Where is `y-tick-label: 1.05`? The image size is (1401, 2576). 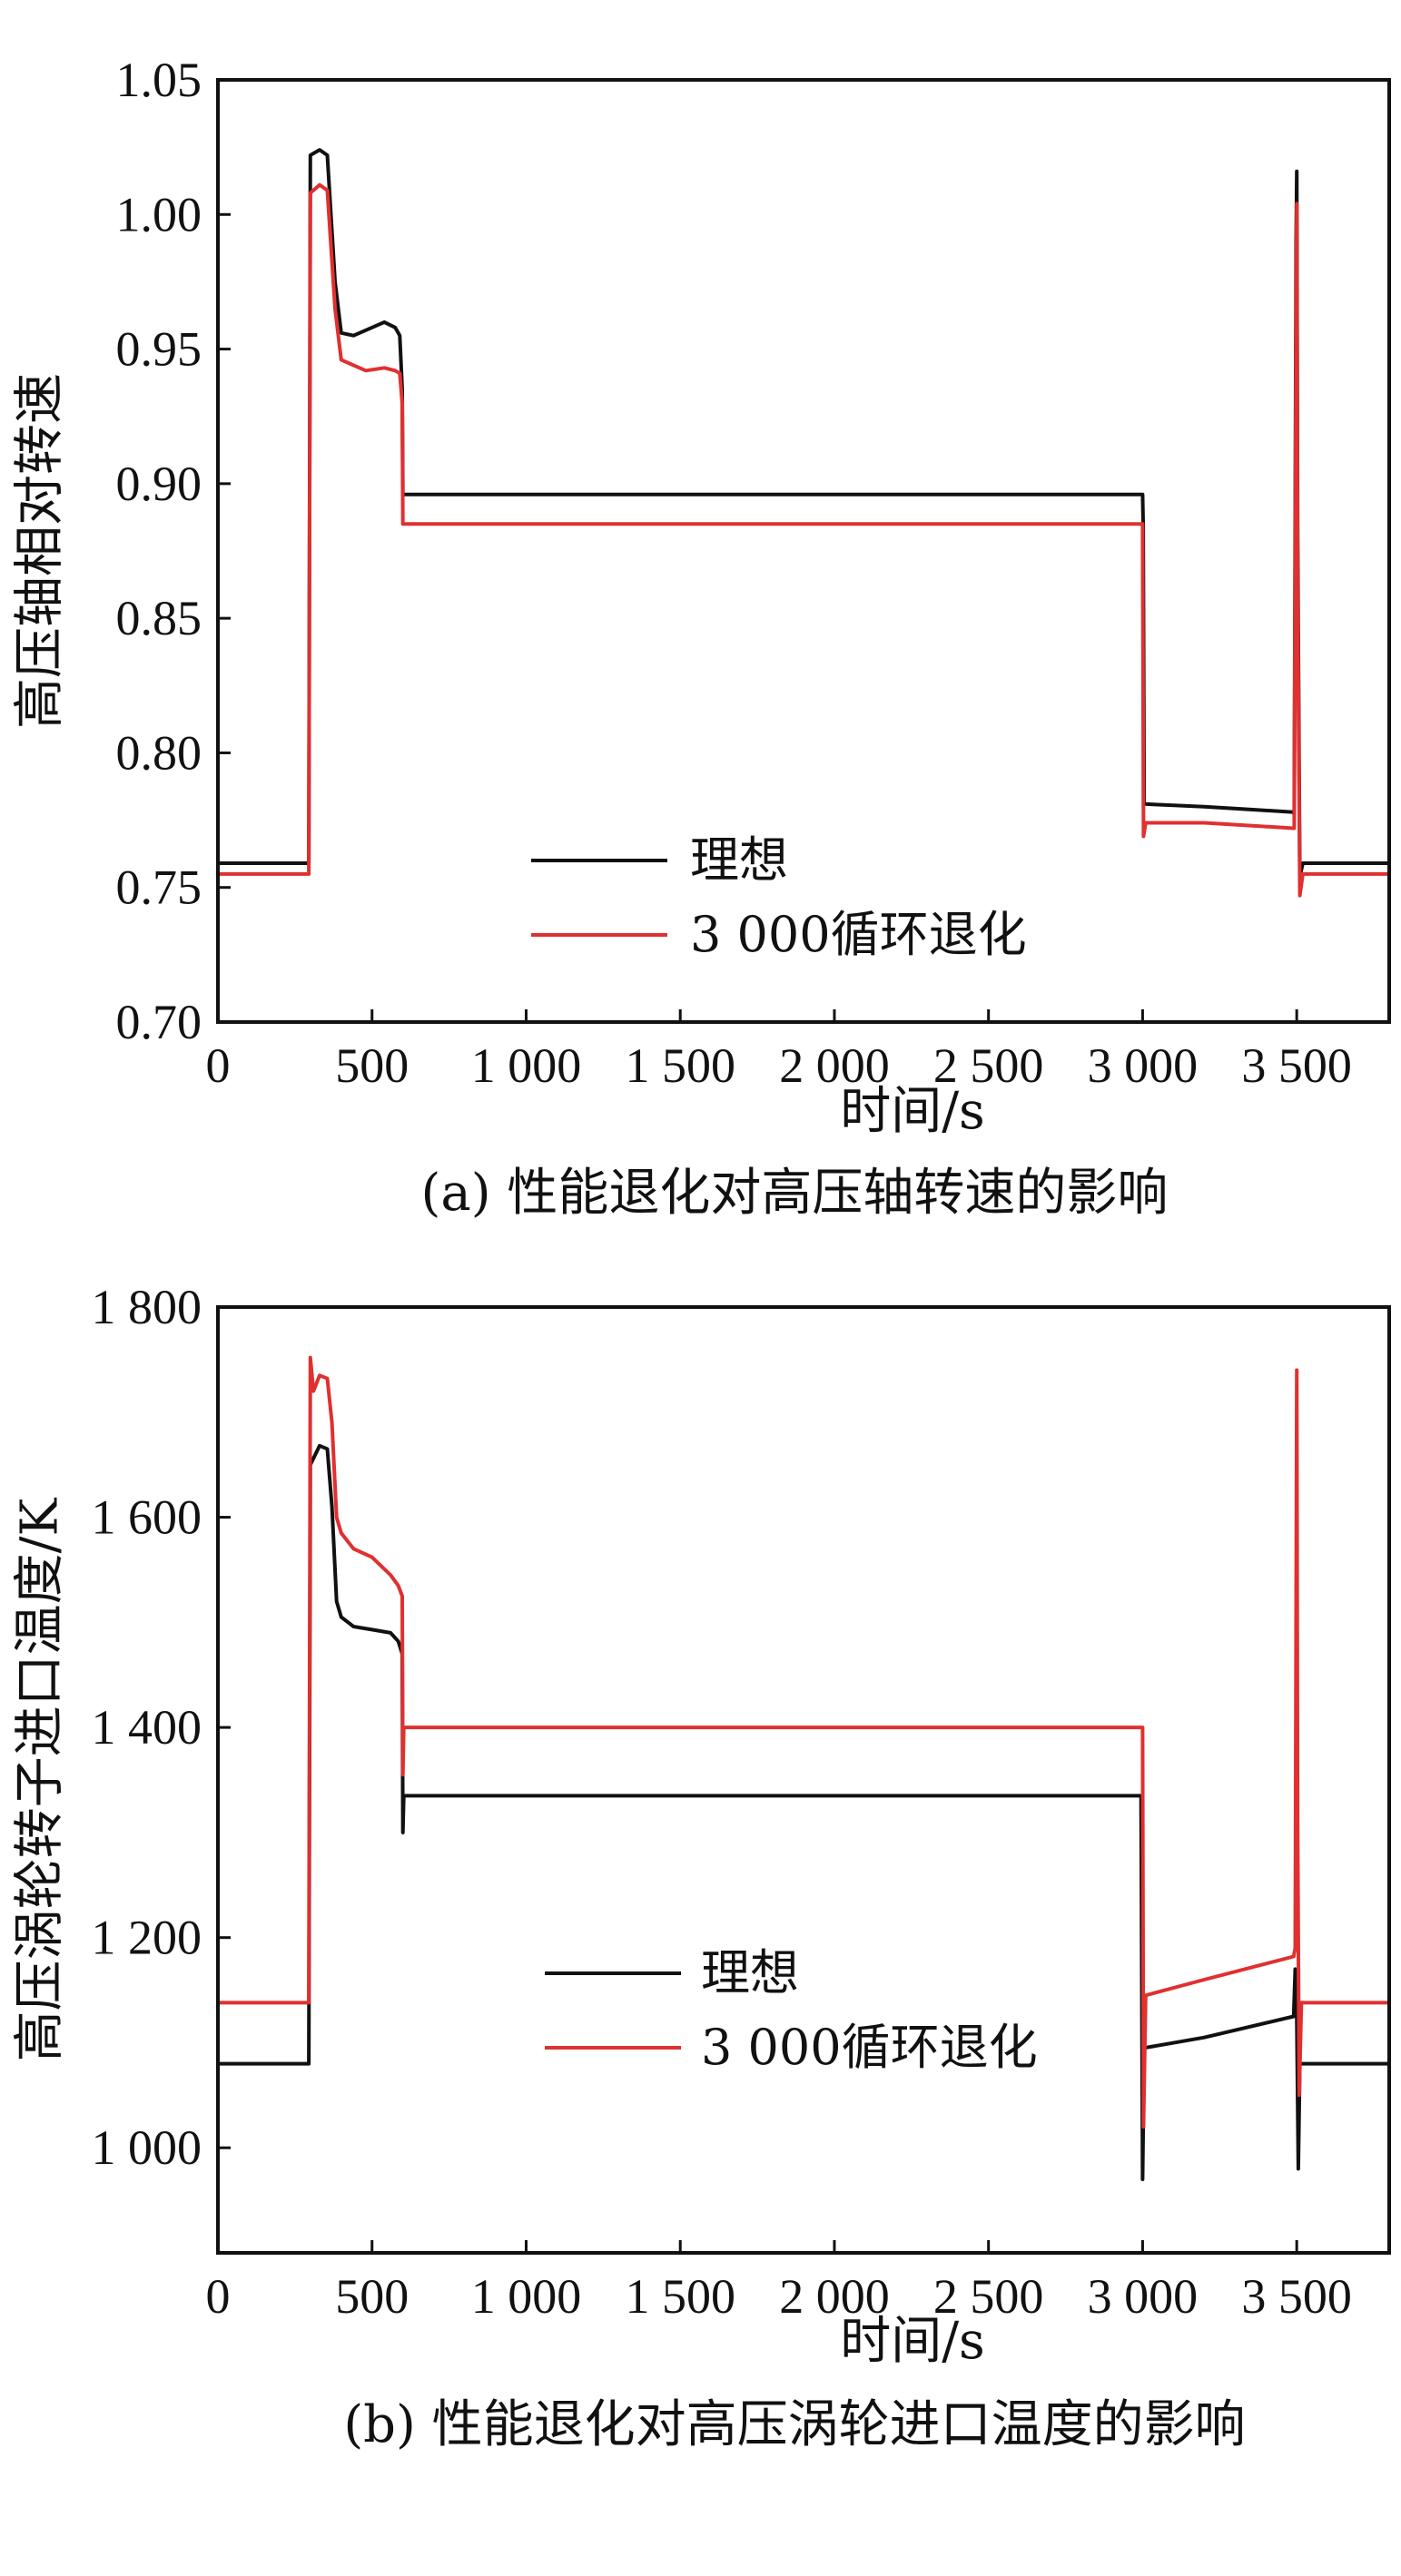 y-tick-label: 1.05 is located at coordinates (159, 80).